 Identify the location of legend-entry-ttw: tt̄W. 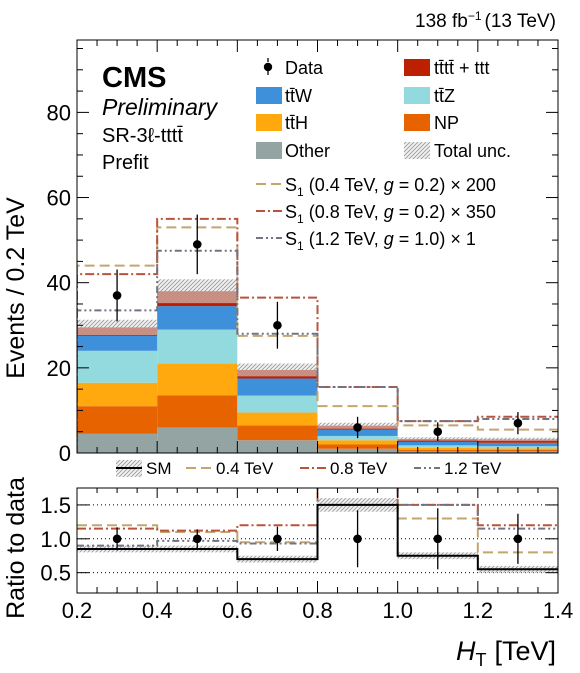
(284, 96).